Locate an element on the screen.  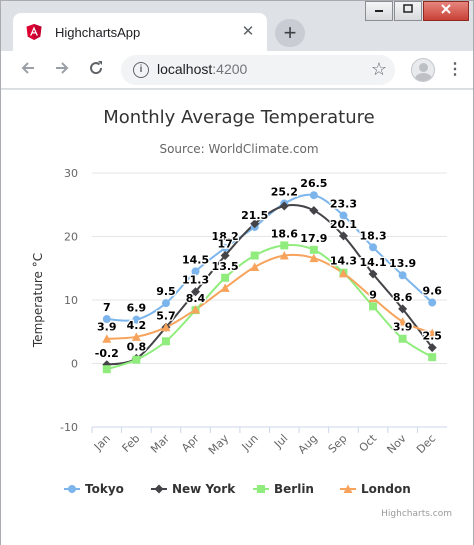
arrow-right-icon is located at coordinates (62, 68).